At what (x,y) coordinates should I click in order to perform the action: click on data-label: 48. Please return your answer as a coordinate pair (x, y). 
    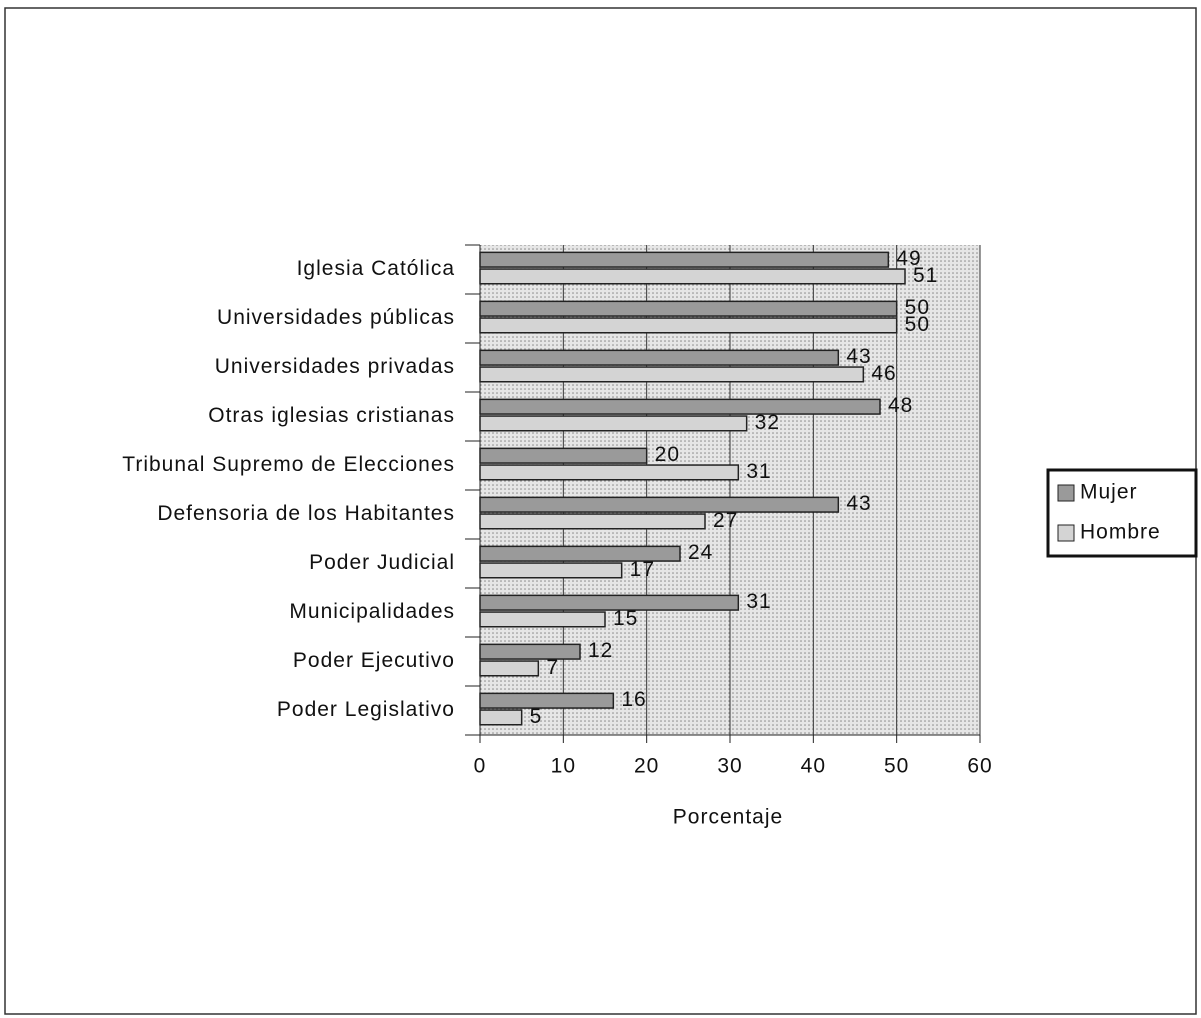
    Looking at the image, I should click on (900, 405).